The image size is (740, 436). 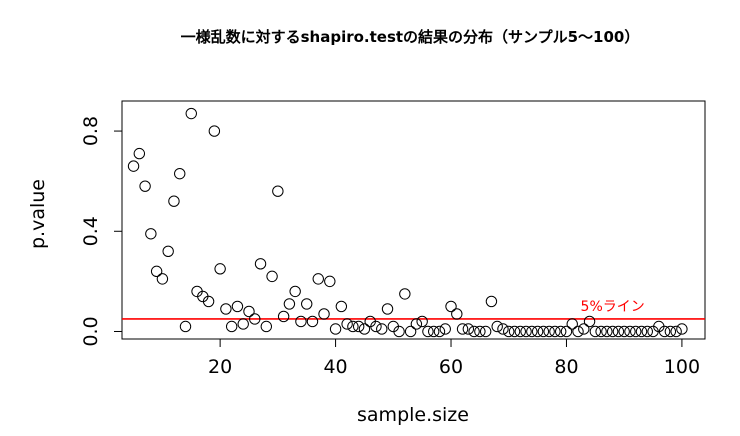 What do you see at coordinates (220, 367) in the screenshot?
I see `x-tick-label: 20` at bounding box center [220, 367].